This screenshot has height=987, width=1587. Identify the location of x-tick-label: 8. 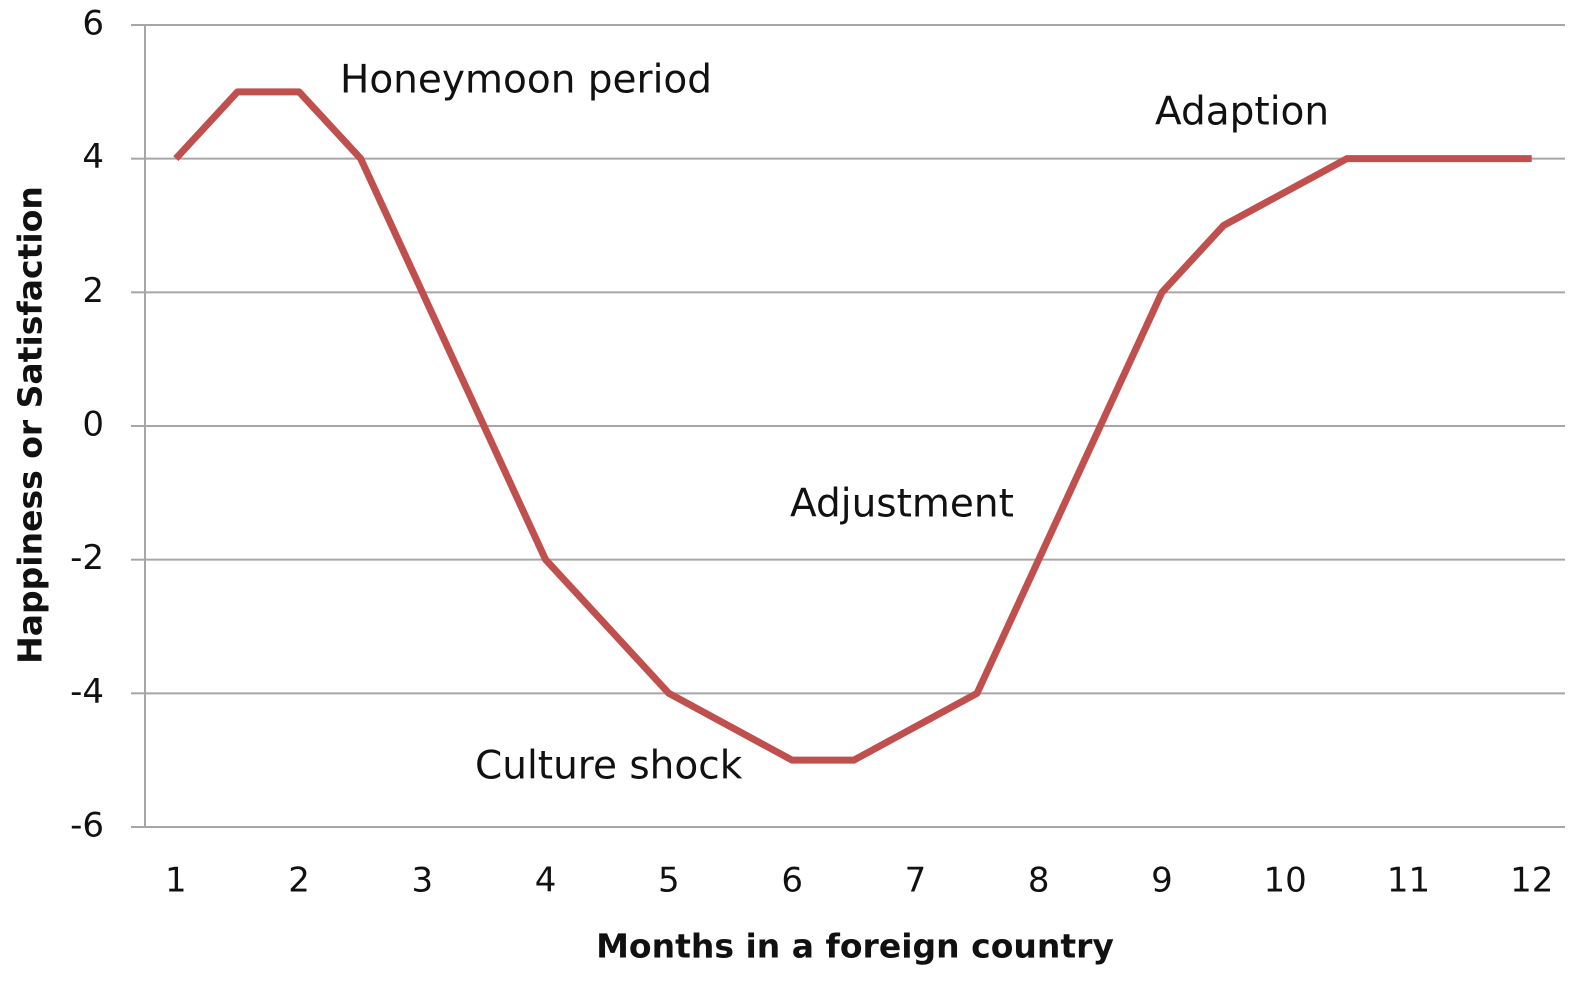
(1039, 881).